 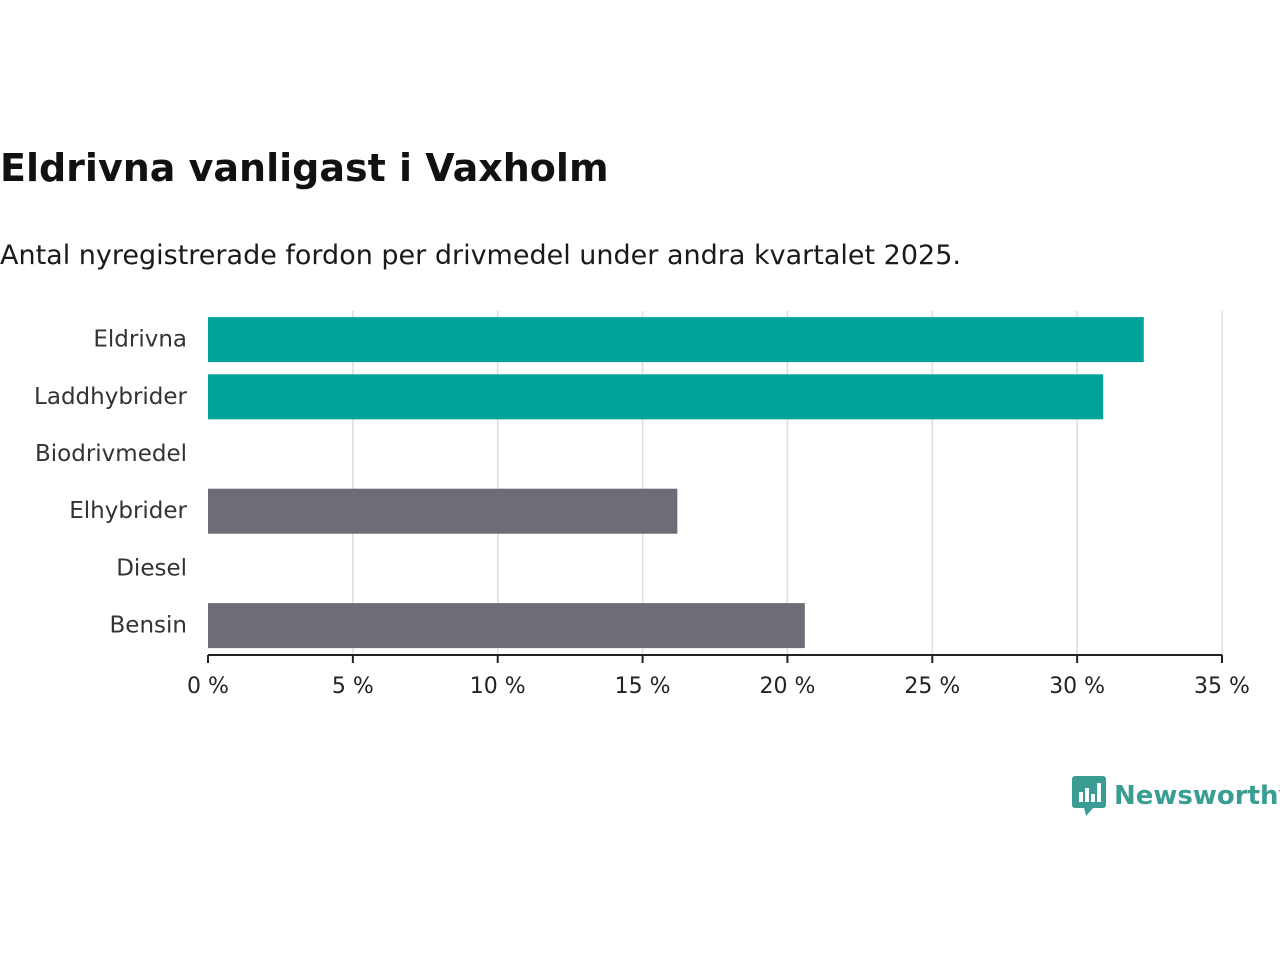 I want to click on x-axis: 0 % 5 % 10 % 15 % 20 % 25 % 30 % 35 %, so click(x=718, y=676).